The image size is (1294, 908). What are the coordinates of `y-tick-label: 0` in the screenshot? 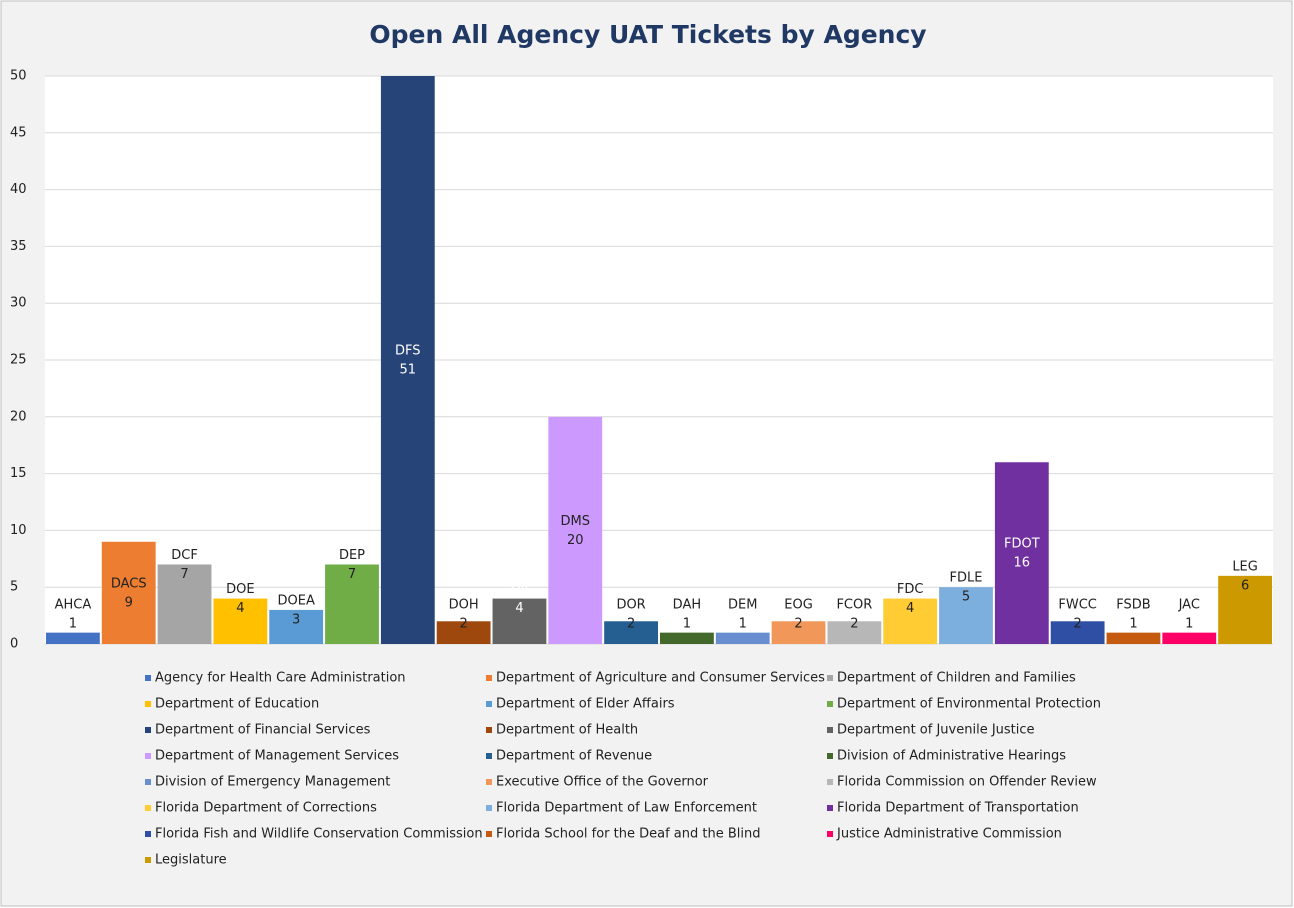 It's located at (14, 644).